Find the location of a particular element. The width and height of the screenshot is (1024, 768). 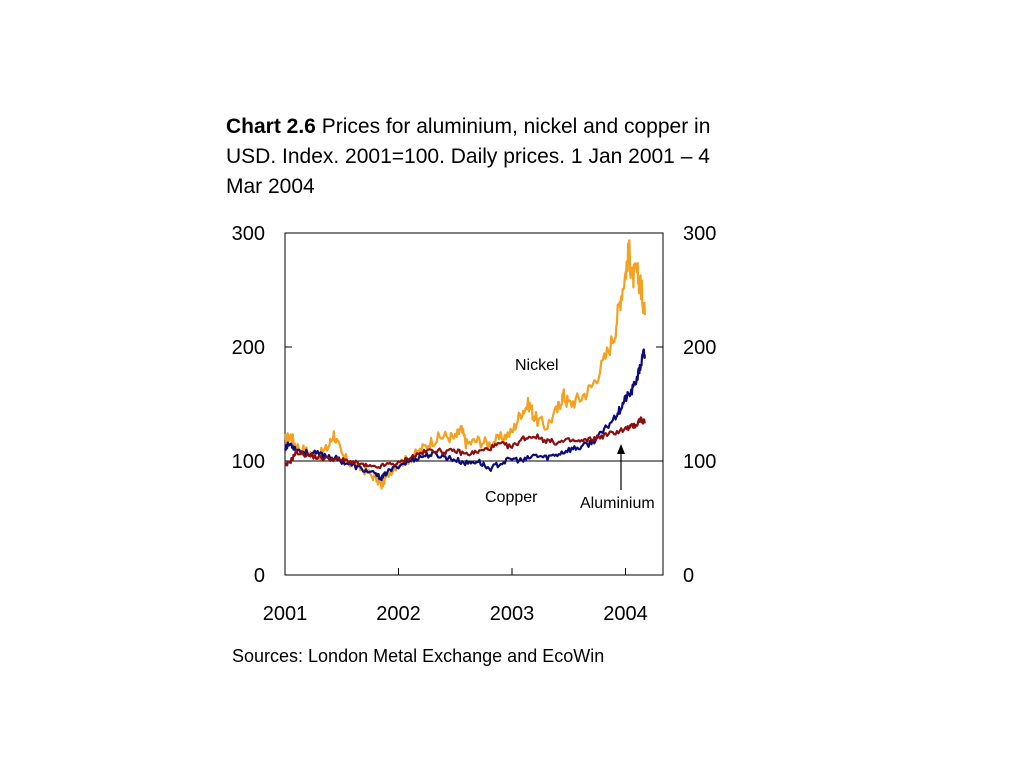

y-tick-label-left: 0 is located at coordinates (259, 576).